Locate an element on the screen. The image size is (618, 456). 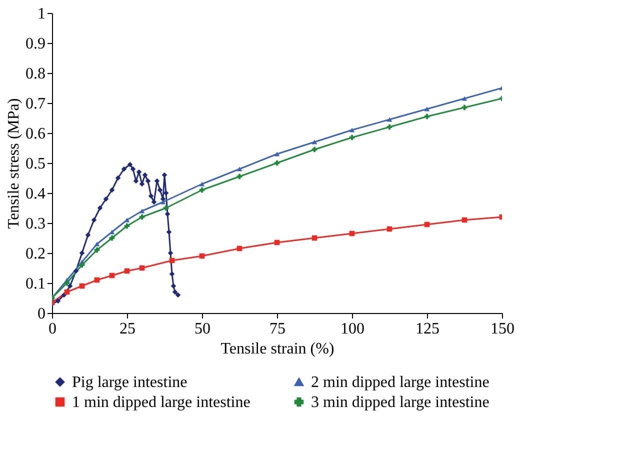
x-tick-label: 25 is located at coordinates (128, 329).